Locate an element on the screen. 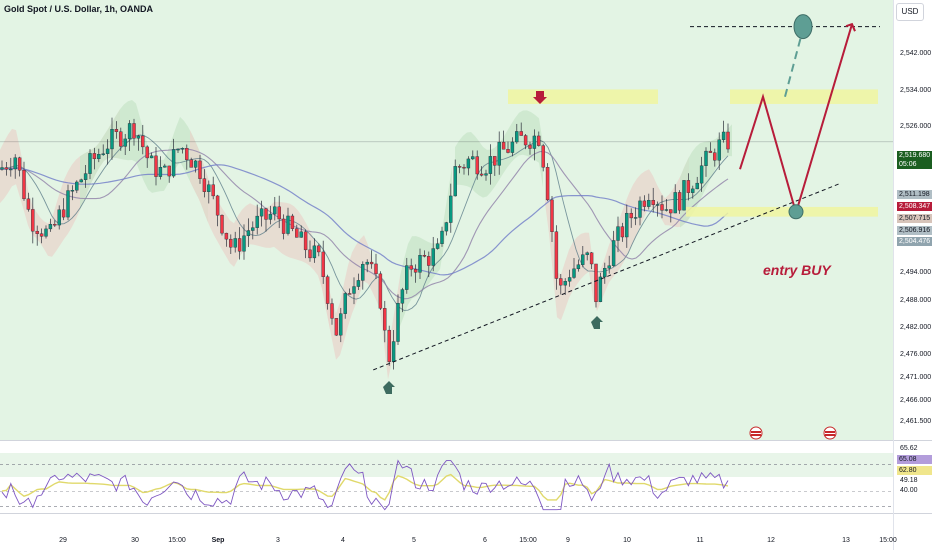 Image resolution: width=932 pixels, height=550 pixels. level-badge: 2,508.347 is located at coordinates (914, 206).